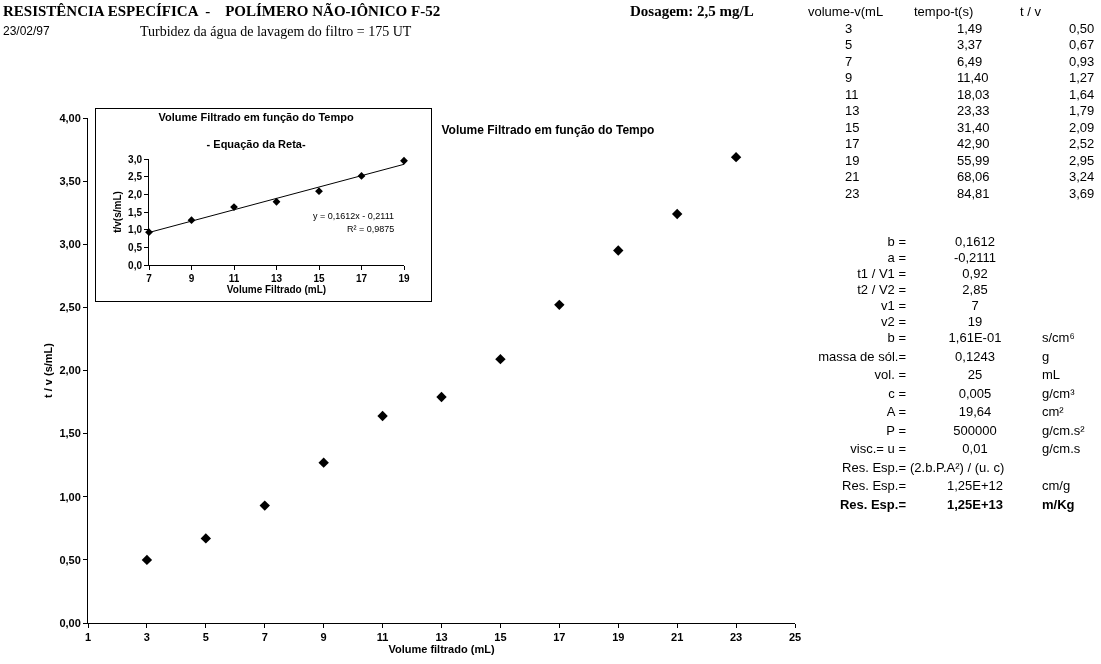 The width and height of the screenshot is (1101, 664). I want to click on text: c = 0,005 g/cm³, so click(981, 393).